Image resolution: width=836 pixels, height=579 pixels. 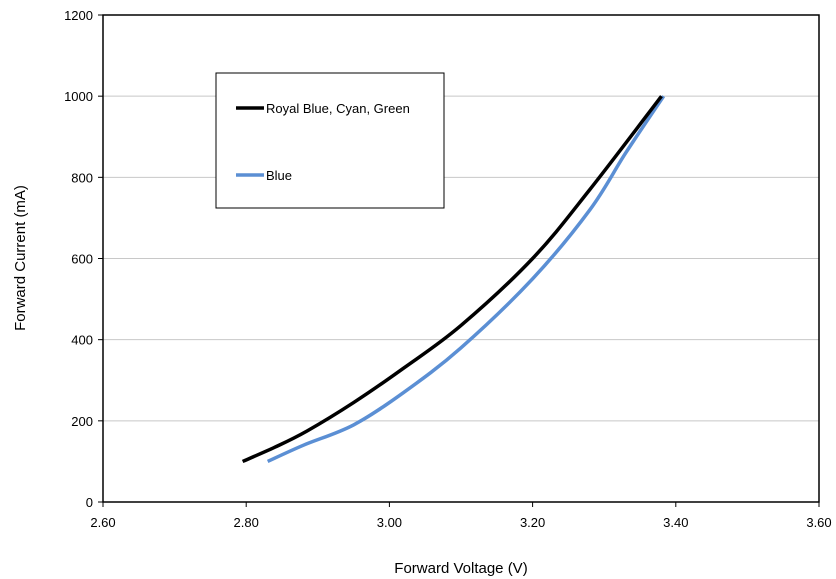 I want to click on legend-label-series-2: Blue, so click(x=279, y=175).